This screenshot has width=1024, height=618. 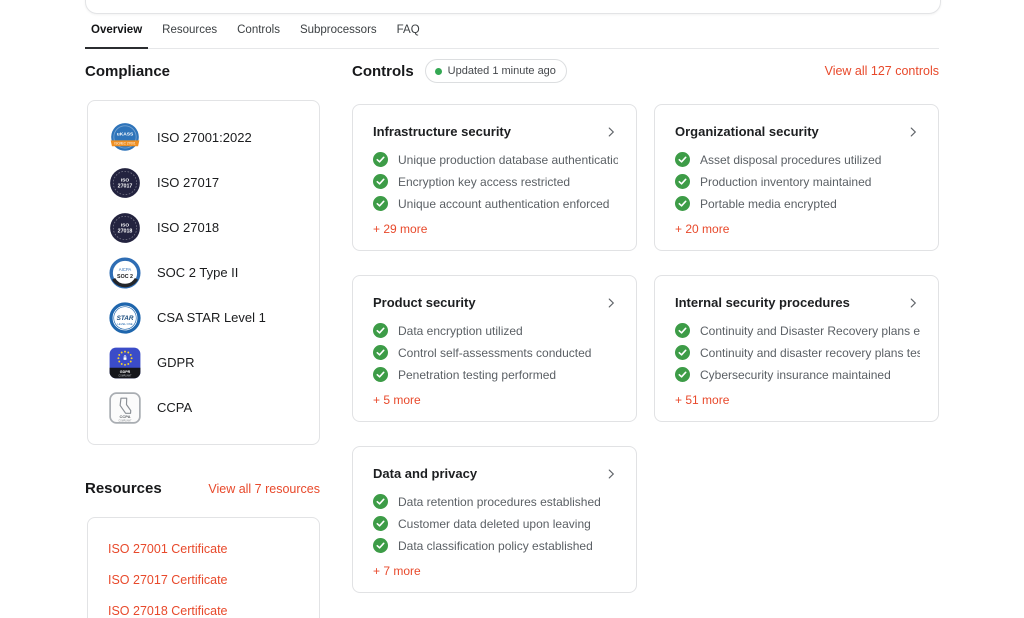 I want to click on compliance-badge-row: CCPA COMPLIANT CCPA, so click(x=208, y=407).